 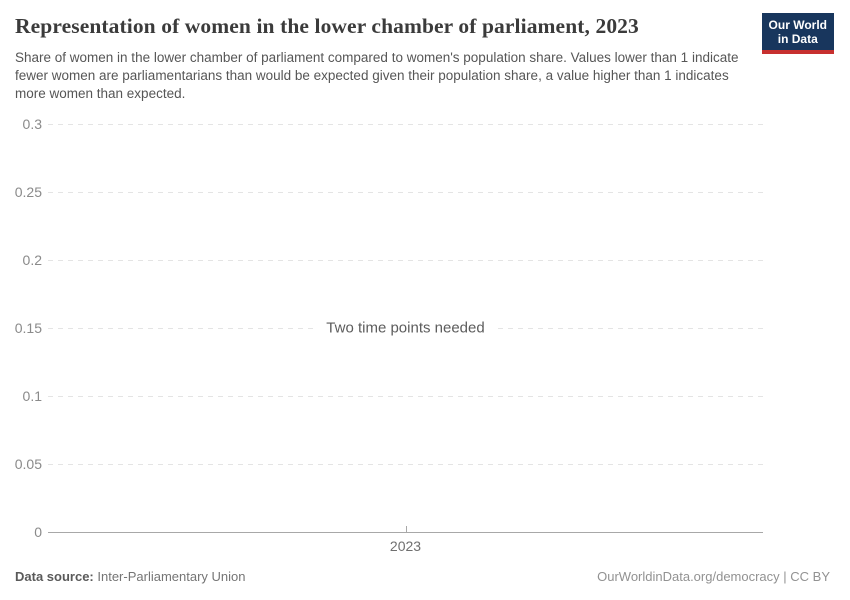 I want to click on y-axis-tick-label: 0.1, so click(x=32, y=396).